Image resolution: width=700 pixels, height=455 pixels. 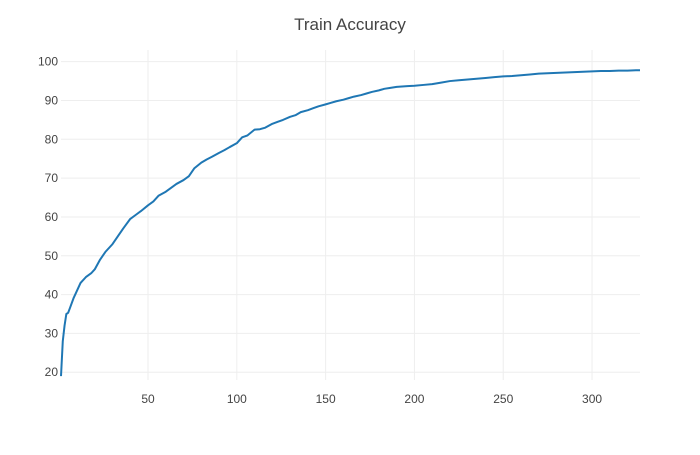 What do you see at coordinates (326, 399) in the screenshot?
I see `x-tick-label: 150` at bounding box center [326, 399].